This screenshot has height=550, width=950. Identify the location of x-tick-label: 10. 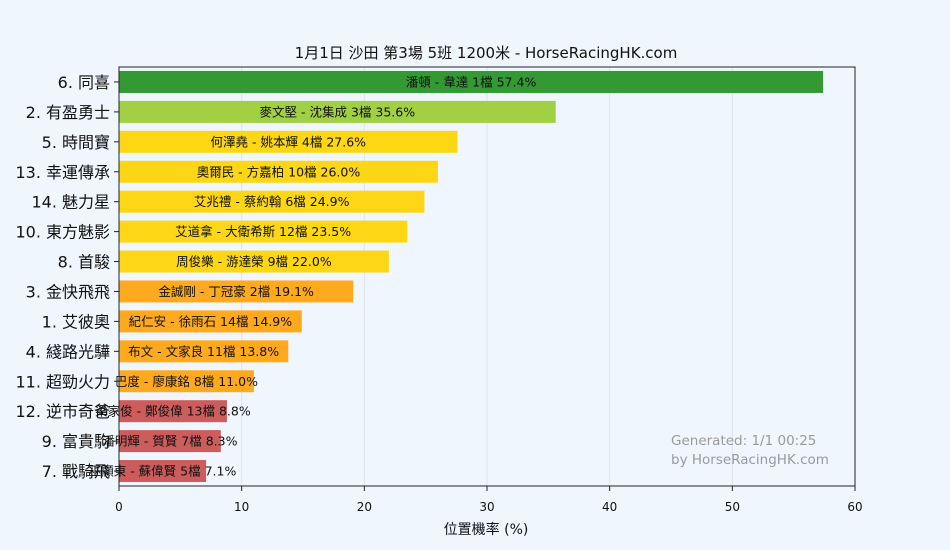
(241, 507).